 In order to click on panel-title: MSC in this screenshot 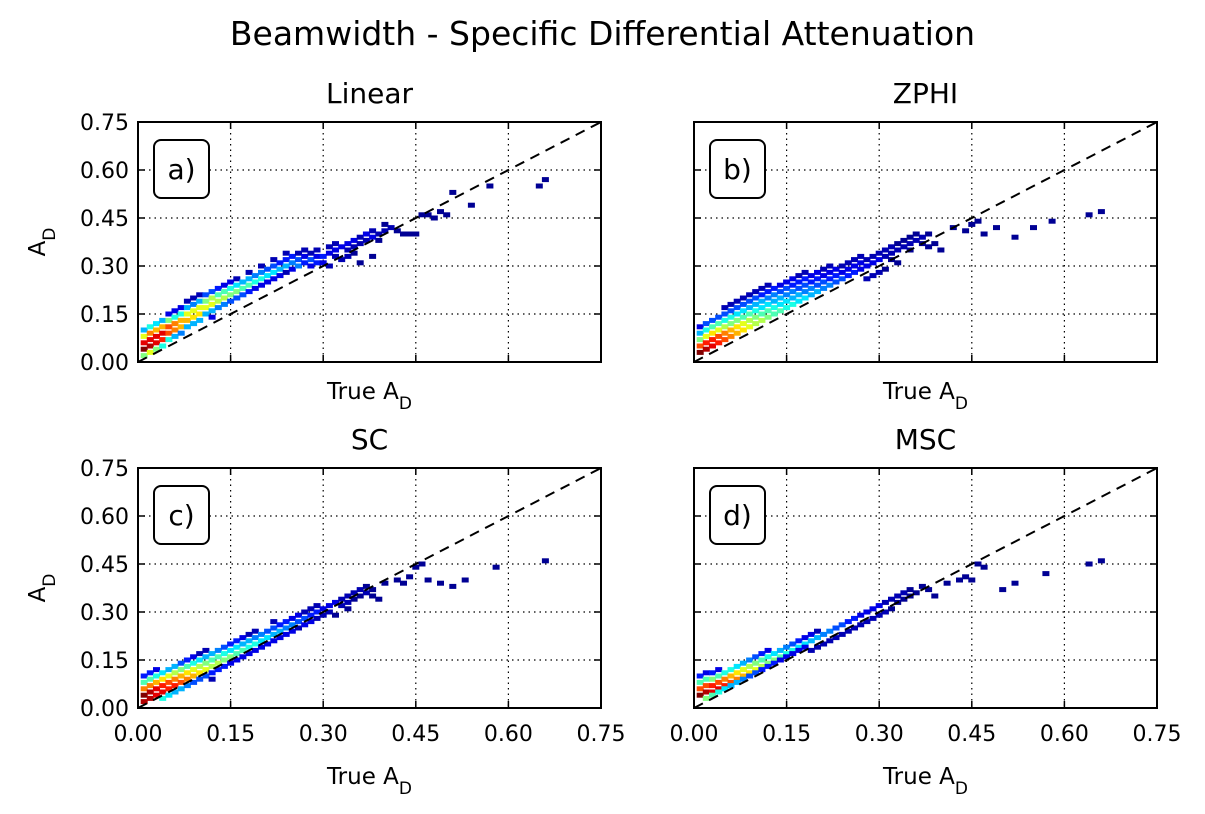, I will do `click(925, 439)`.